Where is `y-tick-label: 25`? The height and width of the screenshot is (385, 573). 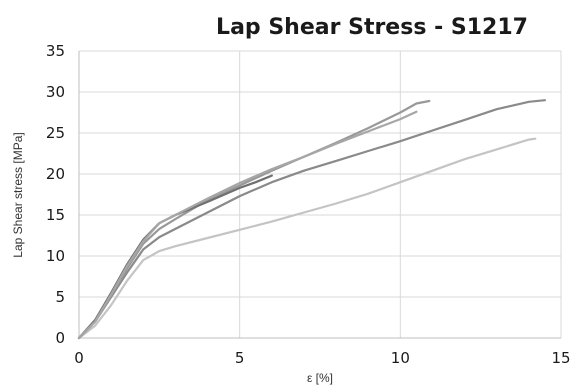
y-tick-label: 25 is located at coordinates (55, 133).